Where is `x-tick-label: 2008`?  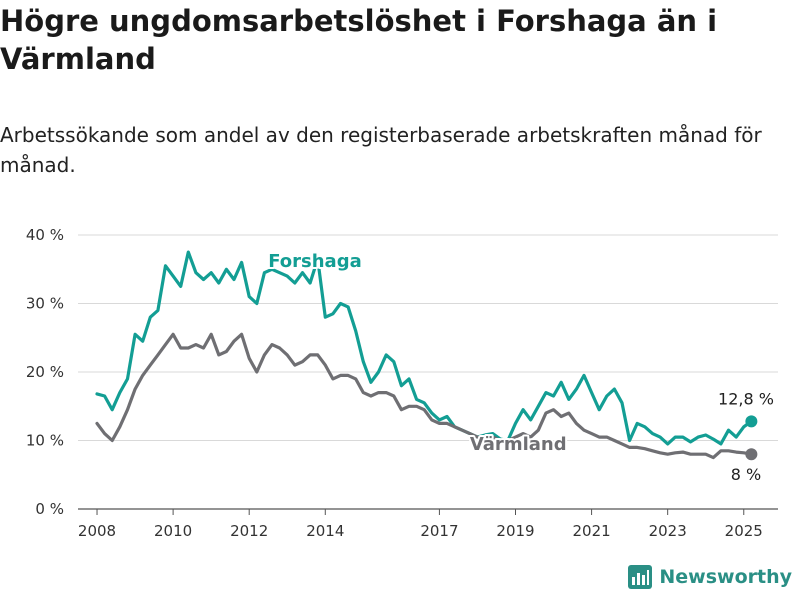
x-tick-label: 2008 is located at coordinates (97, 531).